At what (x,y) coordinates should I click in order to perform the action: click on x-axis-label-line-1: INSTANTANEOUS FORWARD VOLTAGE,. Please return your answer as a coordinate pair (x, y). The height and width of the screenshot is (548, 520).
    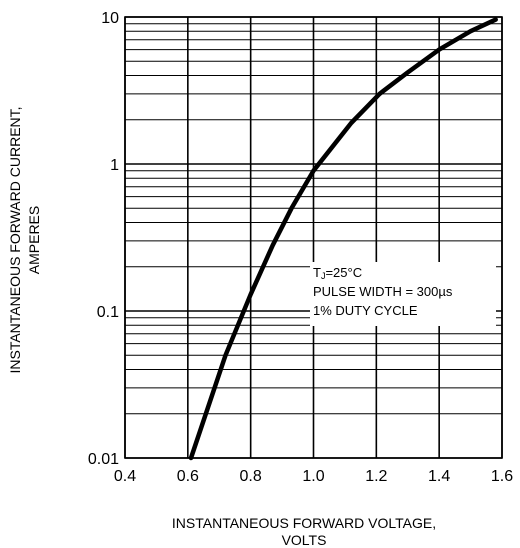
    Looking at the image, I should click on (304, 523).